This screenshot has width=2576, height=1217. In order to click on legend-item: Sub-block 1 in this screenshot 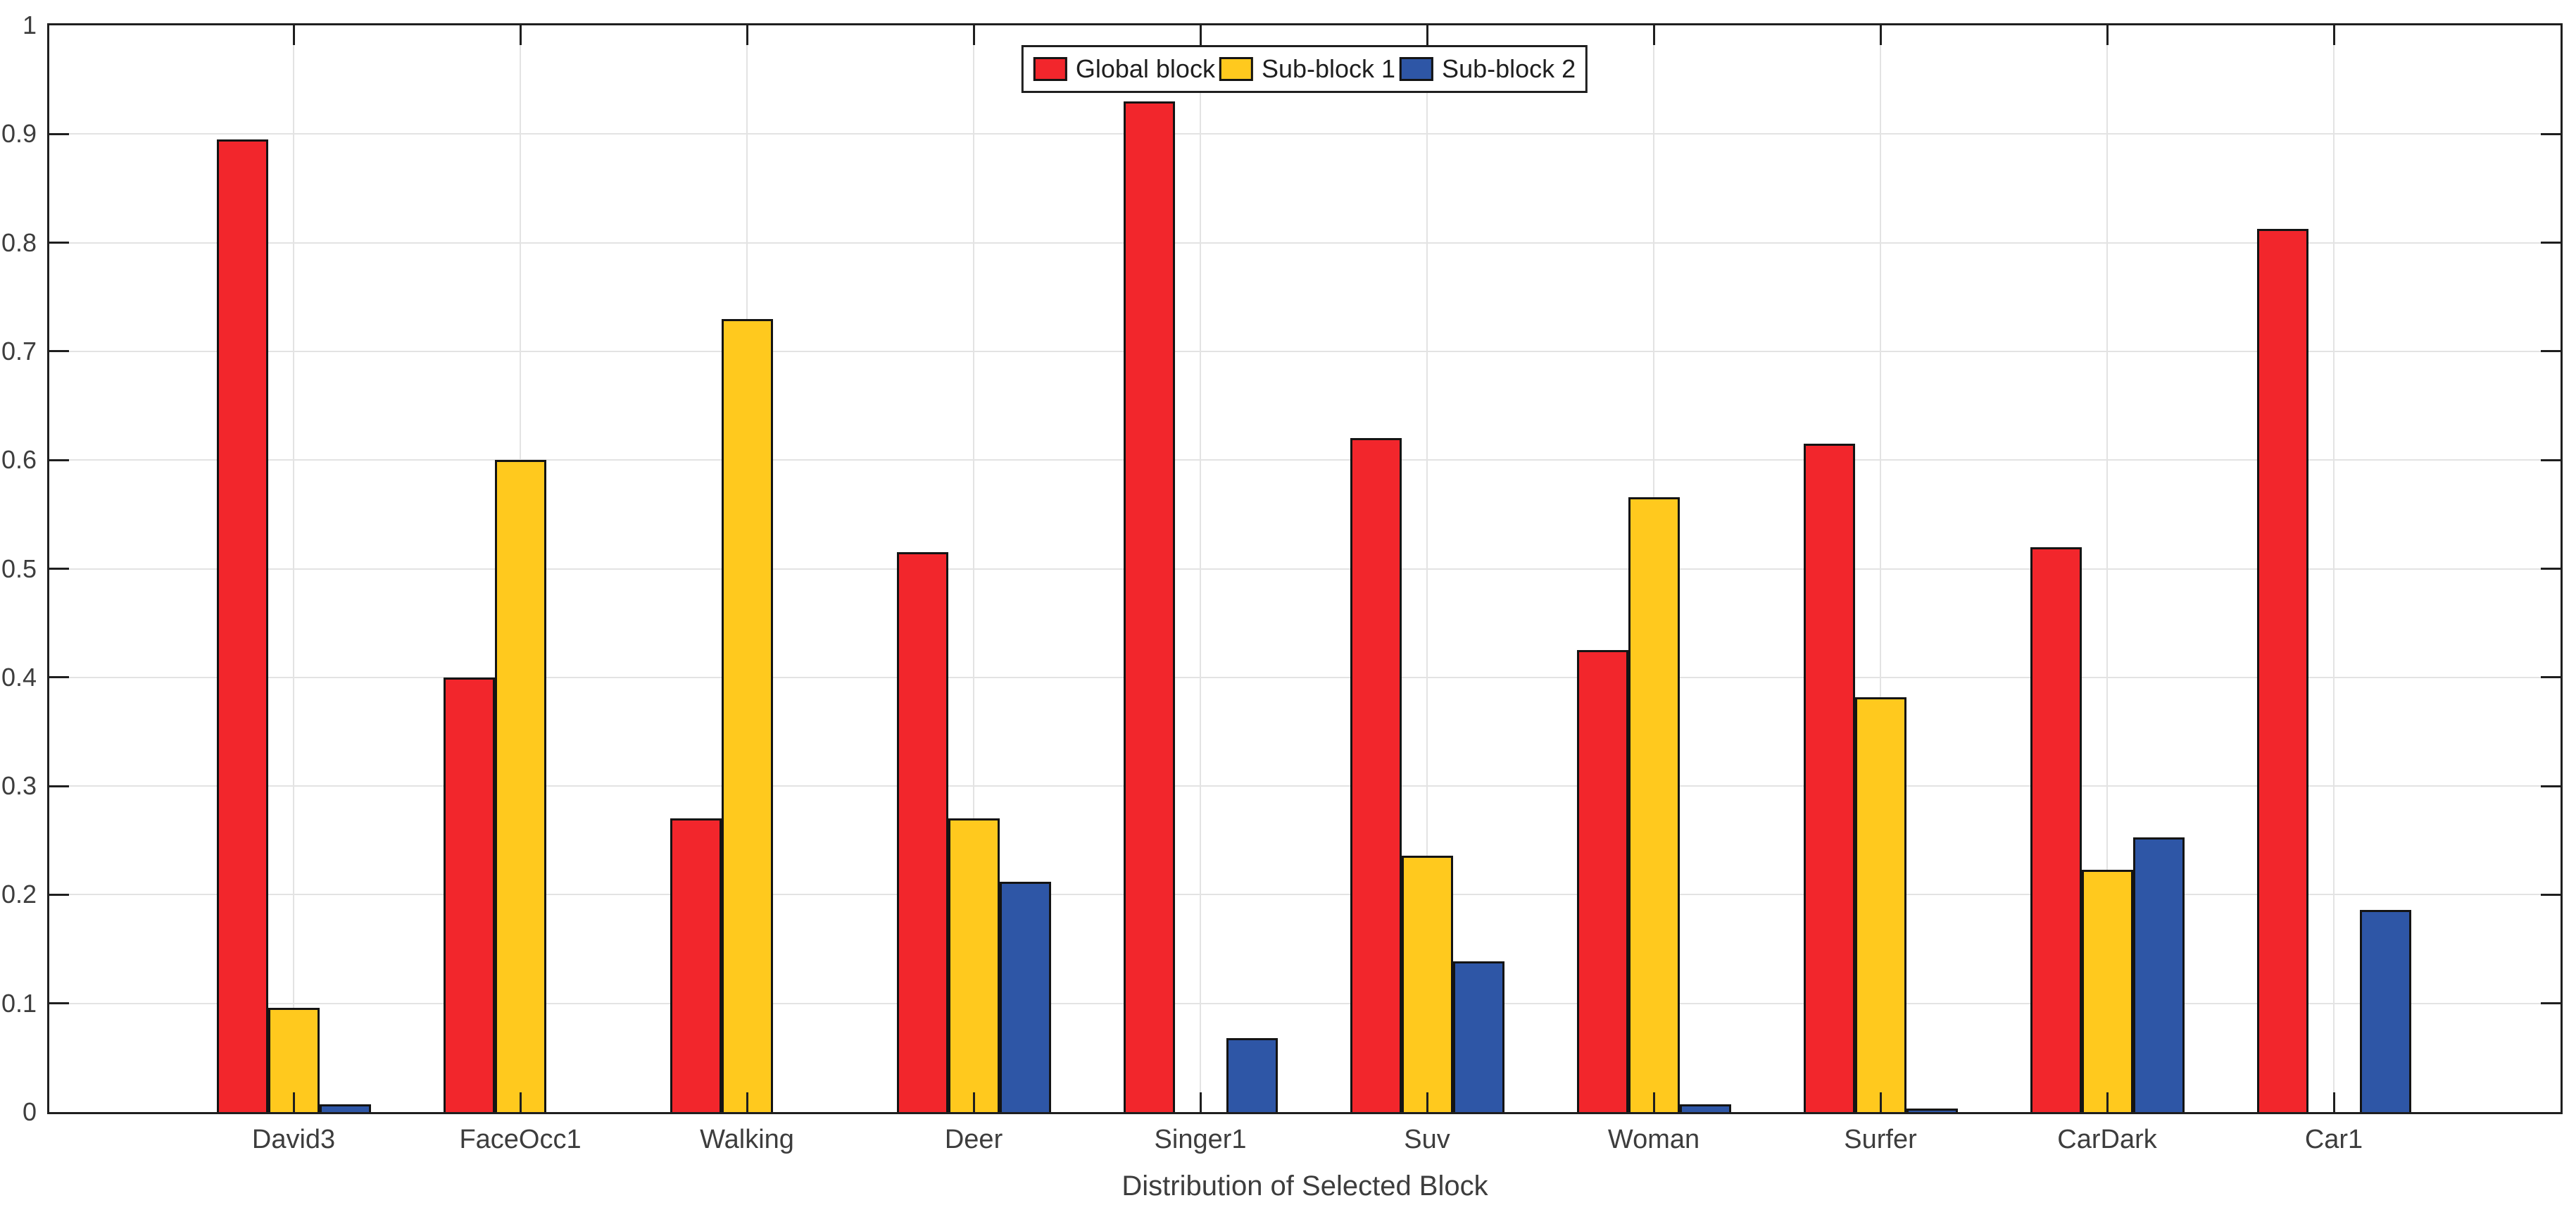, I will do `click(1307, 69)`.